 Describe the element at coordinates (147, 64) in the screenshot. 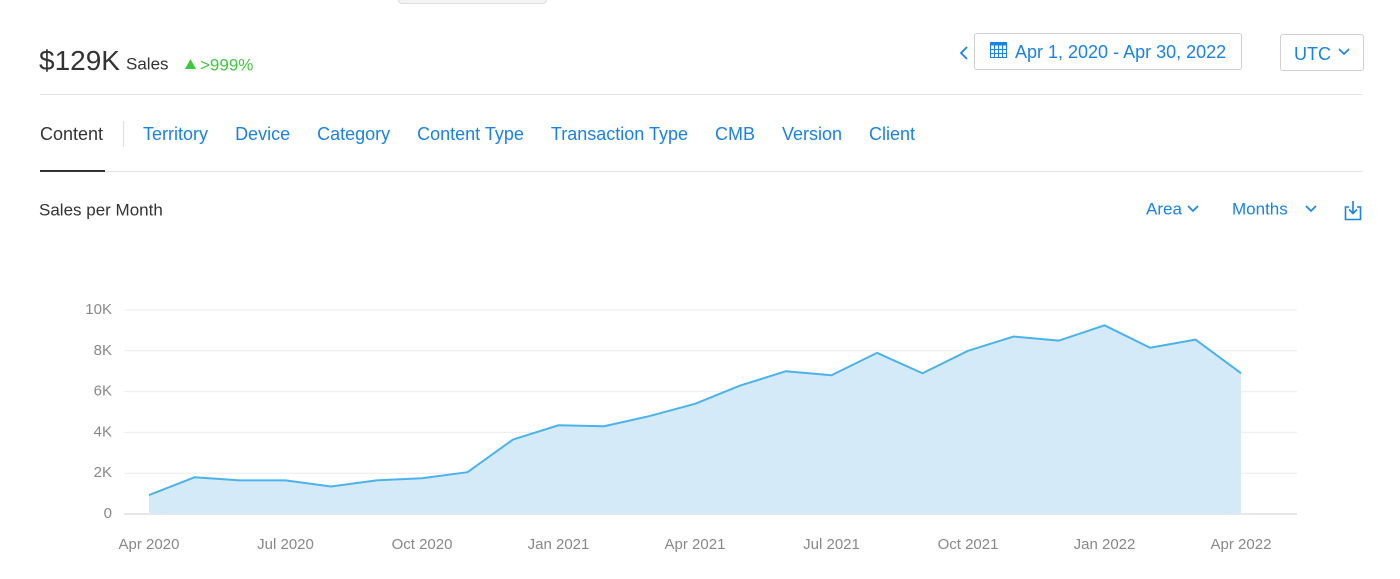

I see `total-label: Sales` at that location.